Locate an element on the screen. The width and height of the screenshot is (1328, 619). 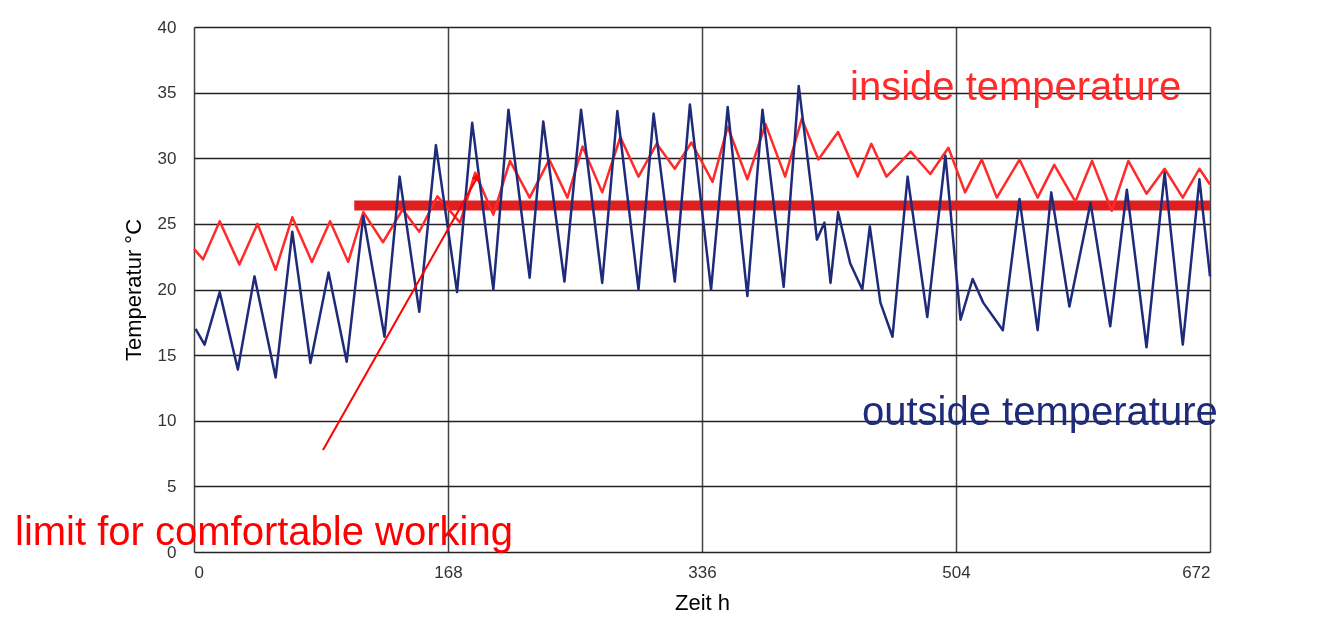
y-tick-label: 25 is located at coordinates (167, 224).